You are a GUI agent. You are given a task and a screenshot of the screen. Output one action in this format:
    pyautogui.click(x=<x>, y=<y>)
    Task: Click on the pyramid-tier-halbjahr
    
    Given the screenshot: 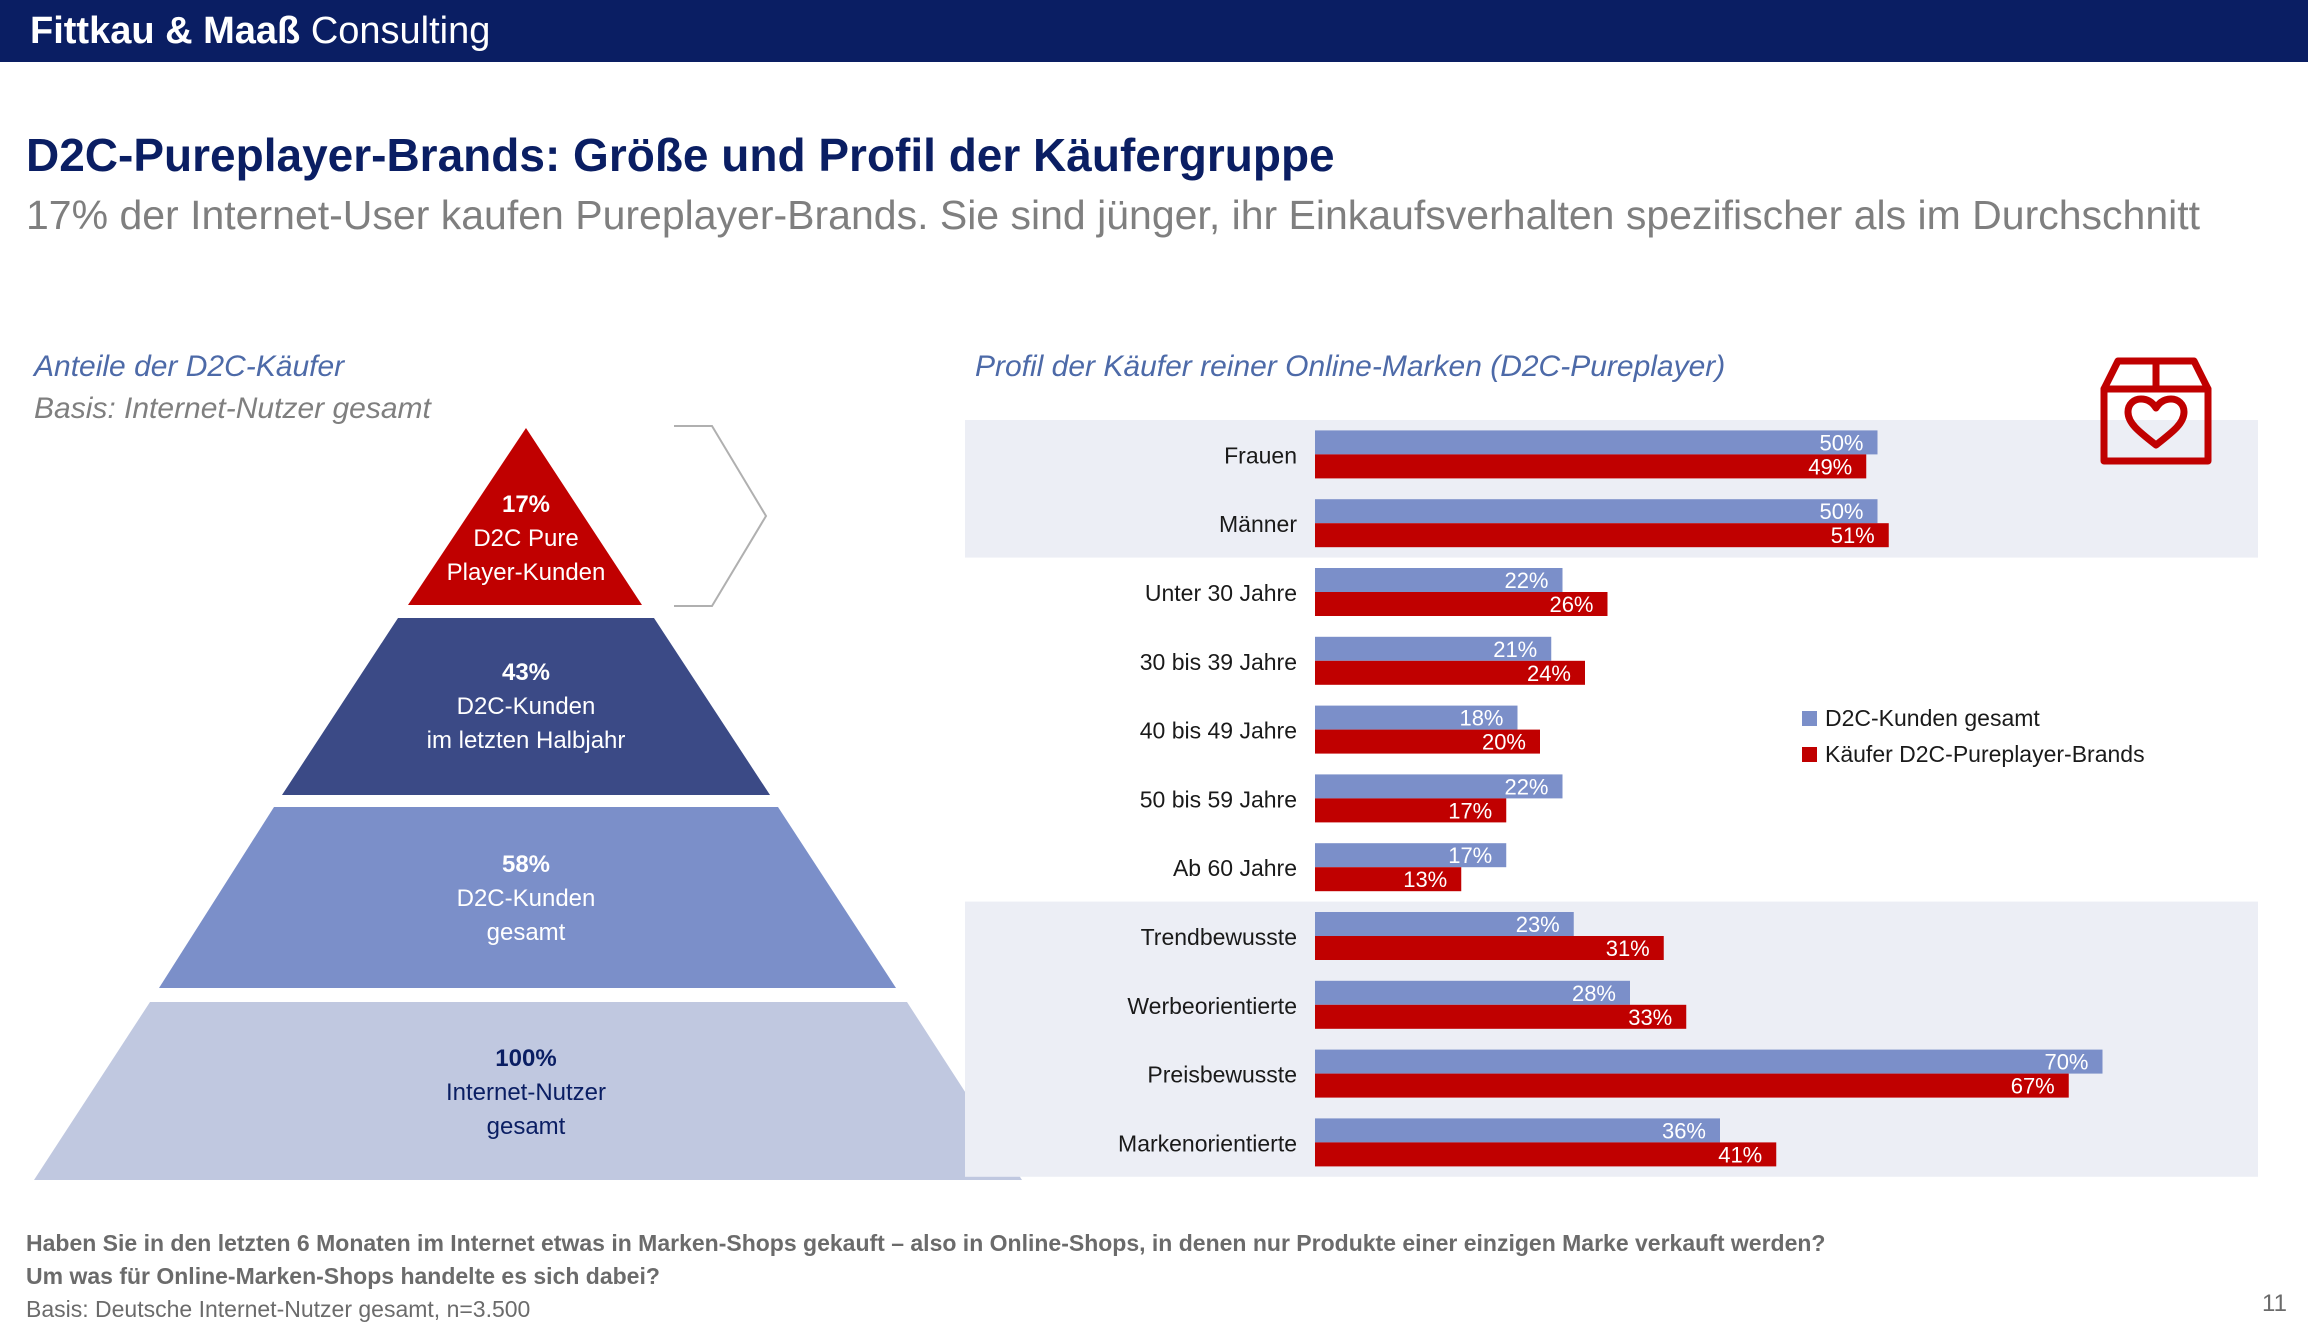 What is the action you would take?
    pyautogui.click(x=526, y=706)
    